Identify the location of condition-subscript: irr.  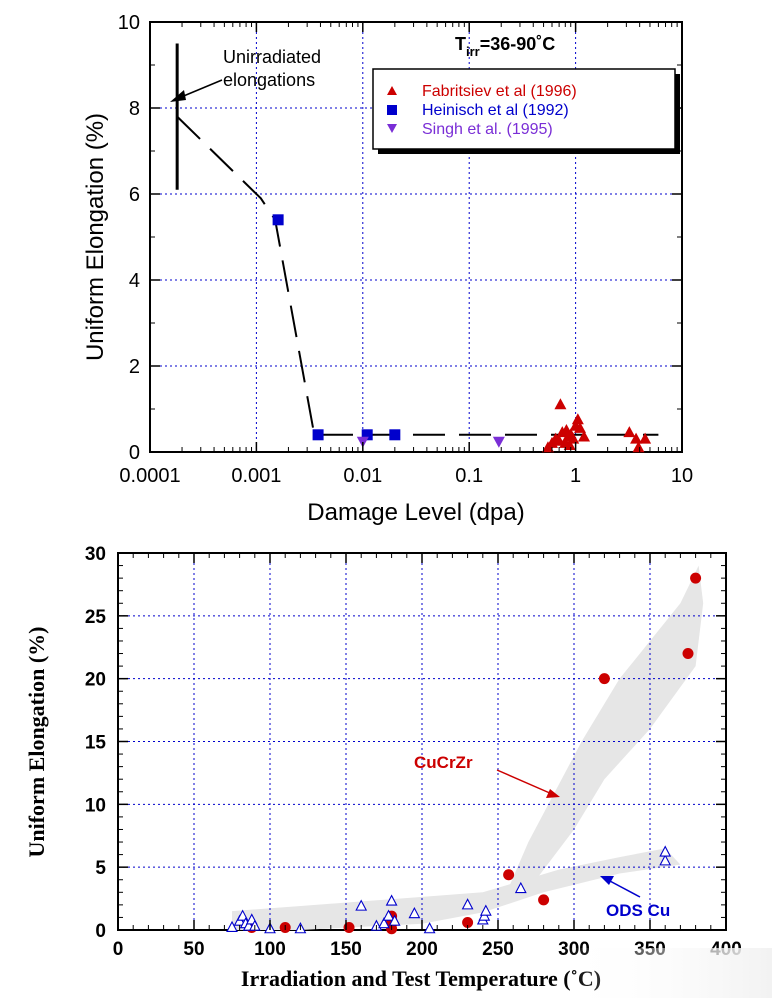
(473, 51).